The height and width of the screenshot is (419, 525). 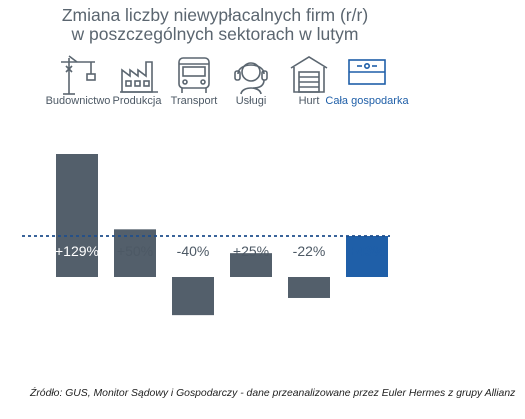 I want to click on bar-usługi, so click(x=251, y=265).